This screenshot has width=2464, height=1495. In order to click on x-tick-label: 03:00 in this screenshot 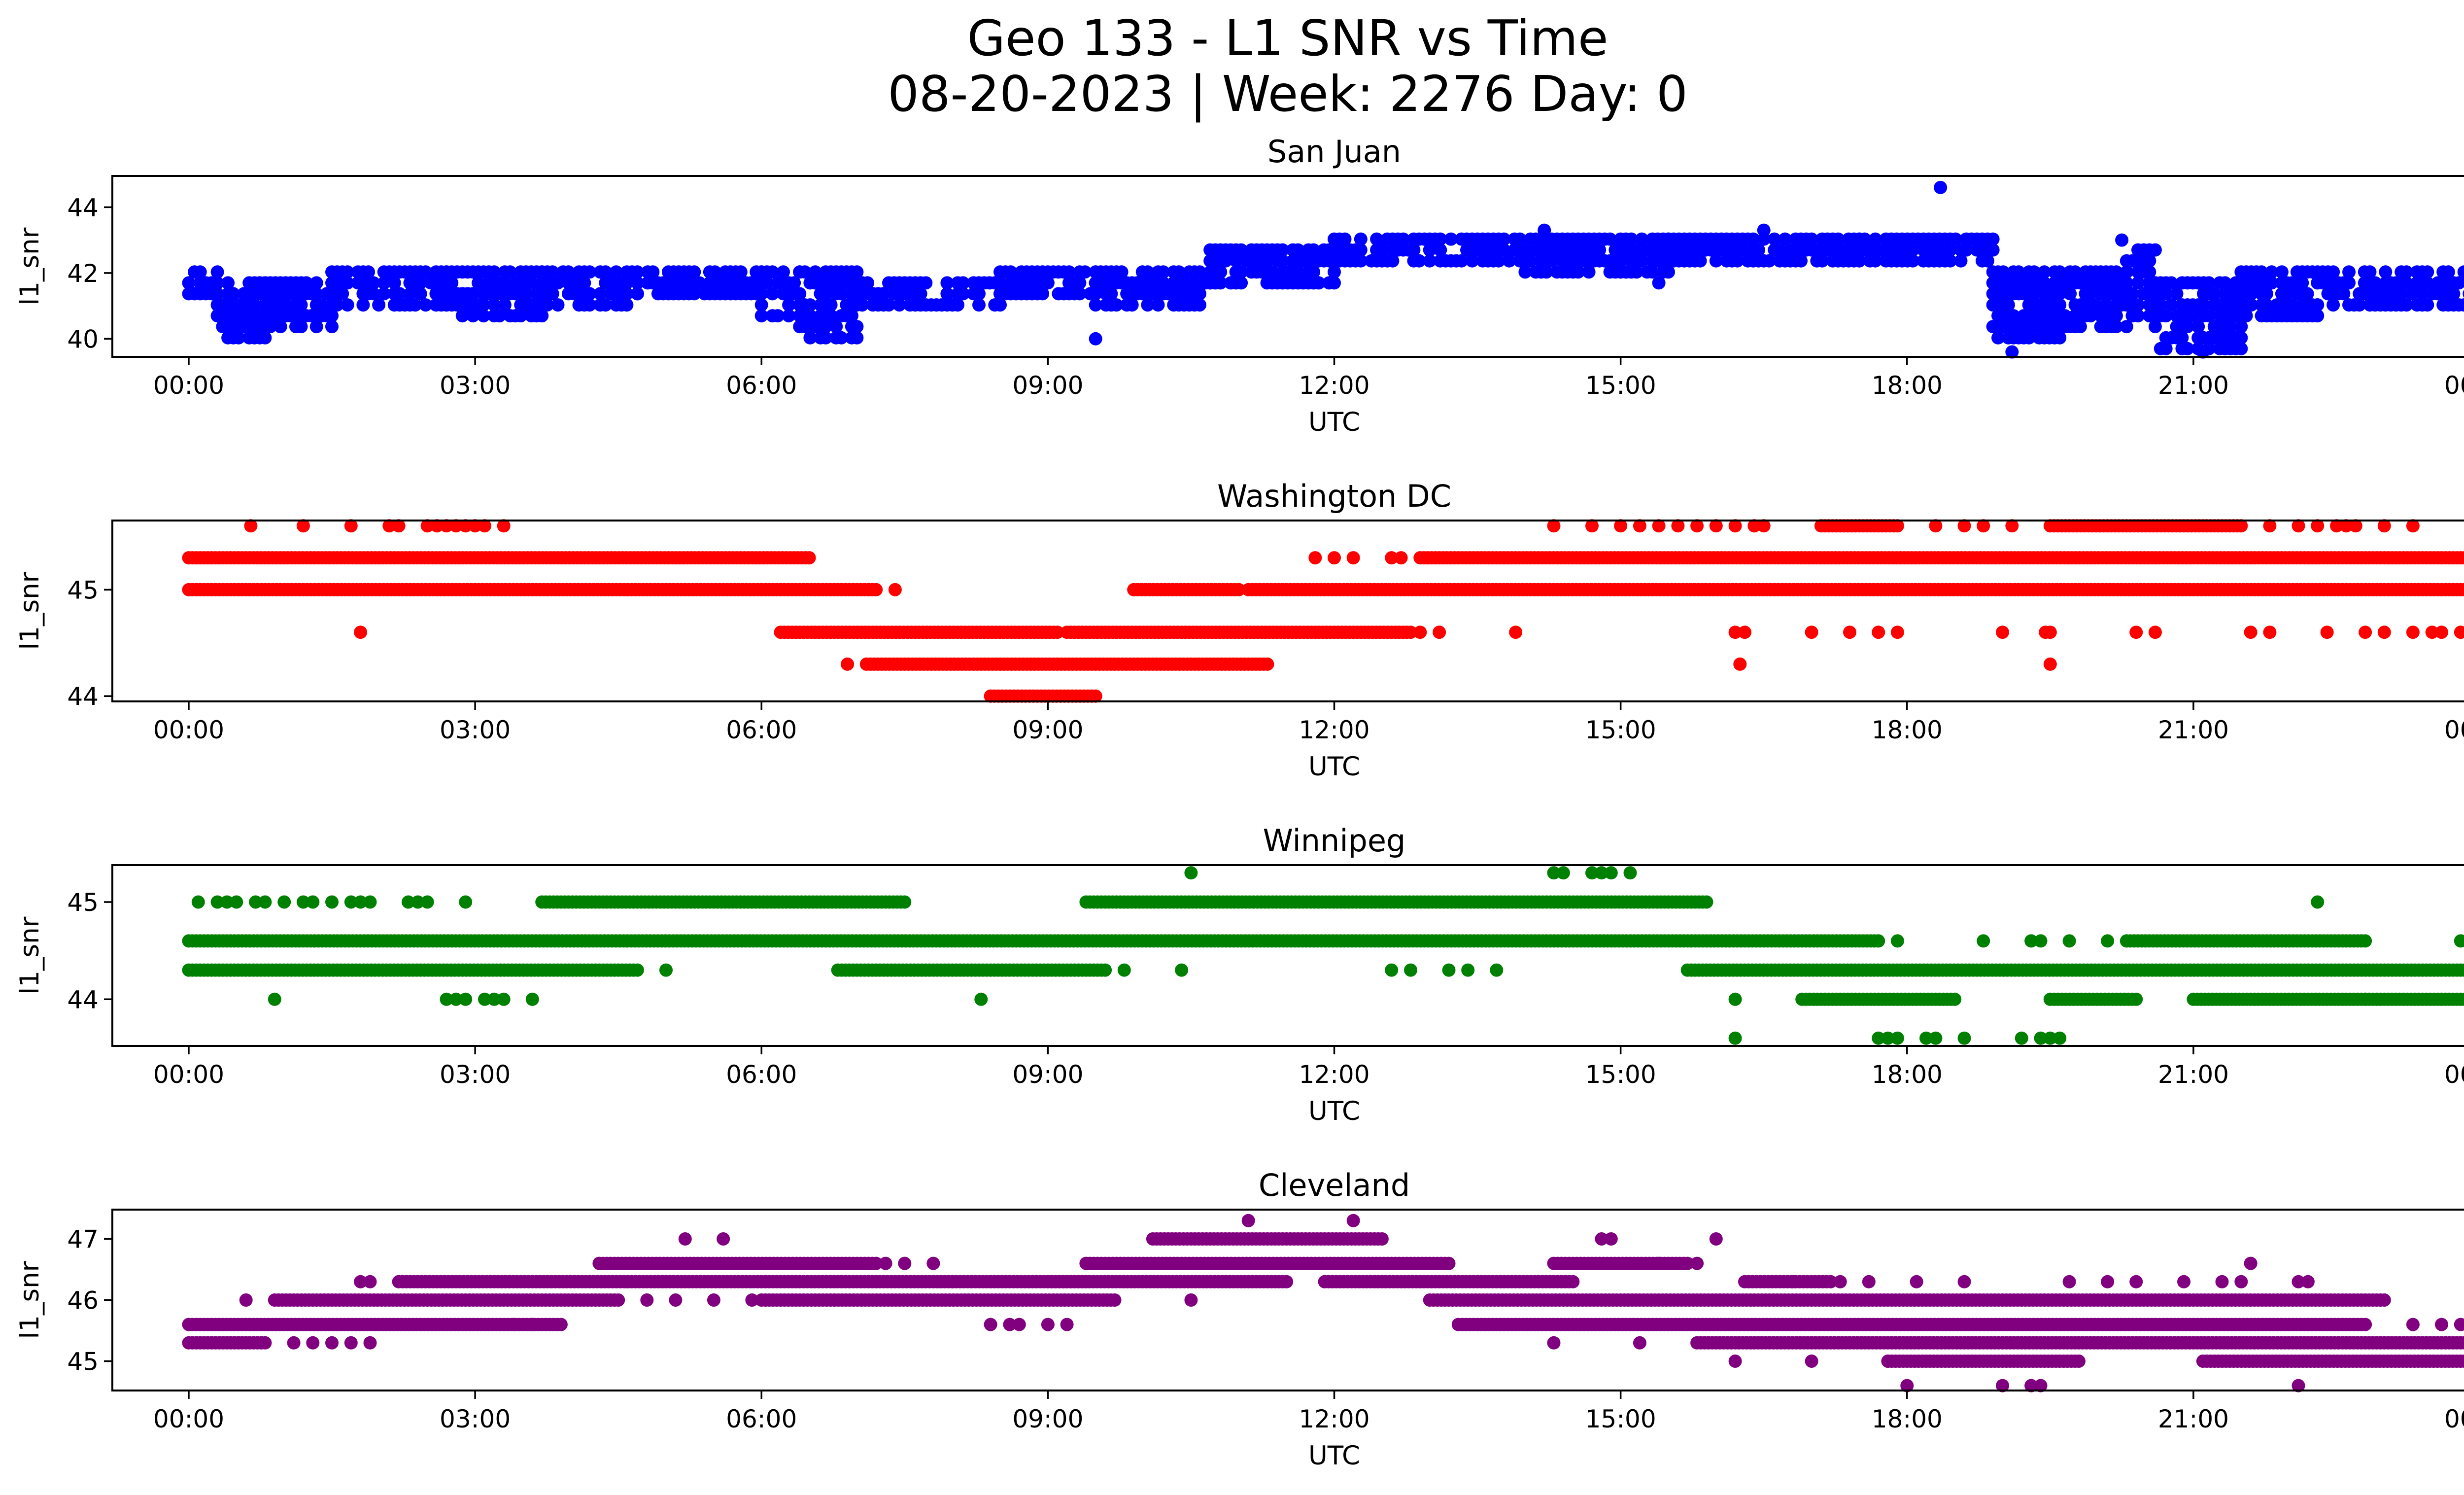, I will do `click(475, 1074)`.